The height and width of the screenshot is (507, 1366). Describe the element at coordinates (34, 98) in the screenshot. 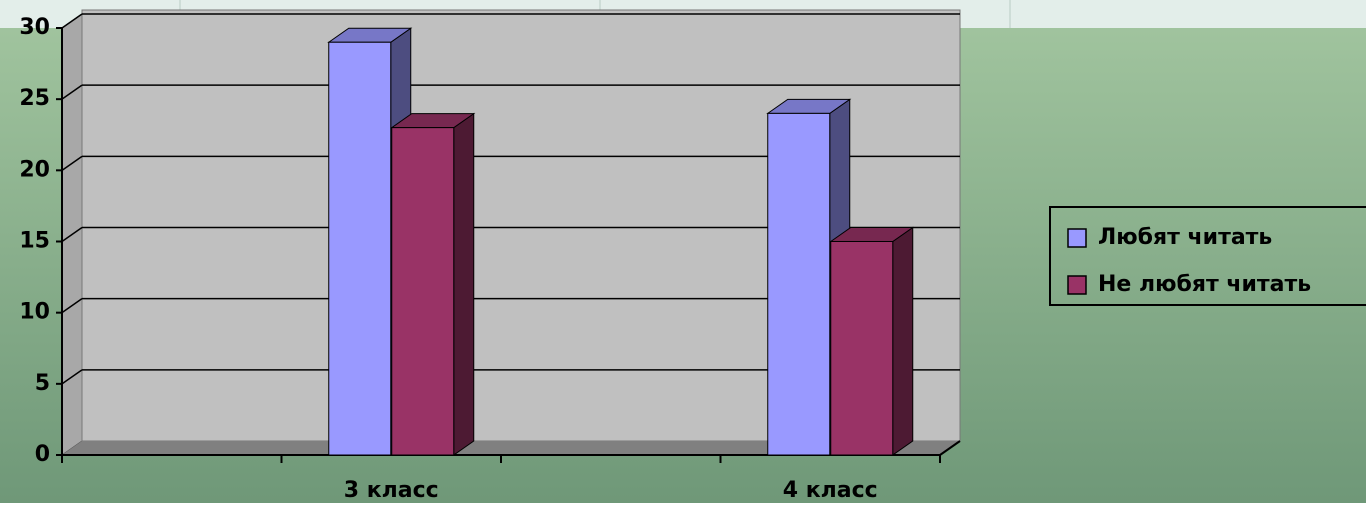

I see `y-tick-label: 25` at that location.